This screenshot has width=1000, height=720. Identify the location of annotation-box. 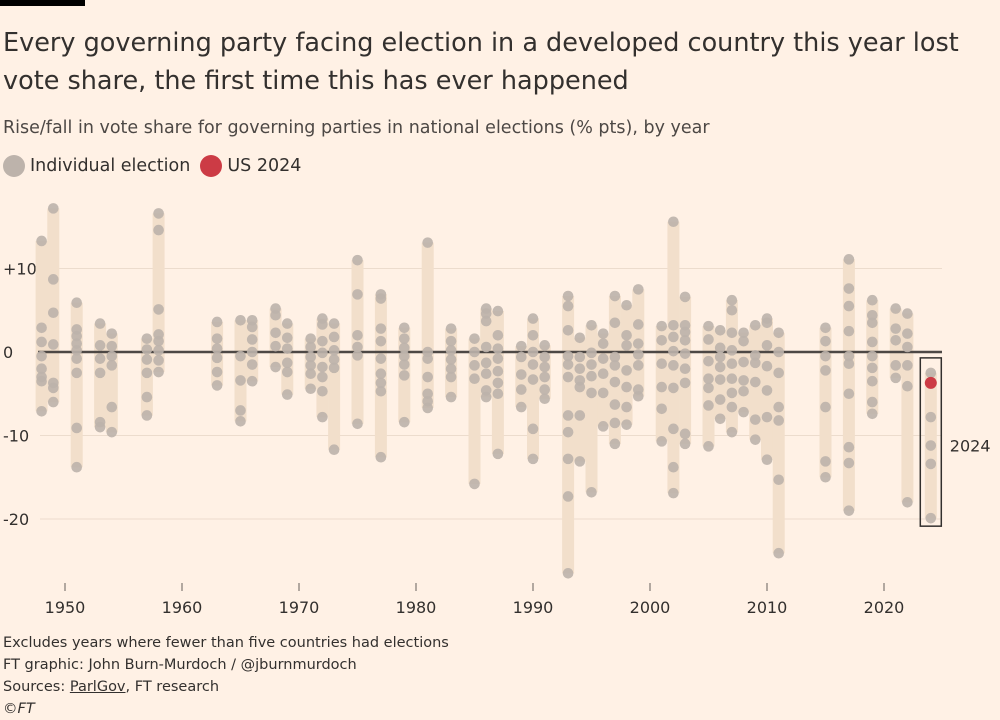
(931, 442).